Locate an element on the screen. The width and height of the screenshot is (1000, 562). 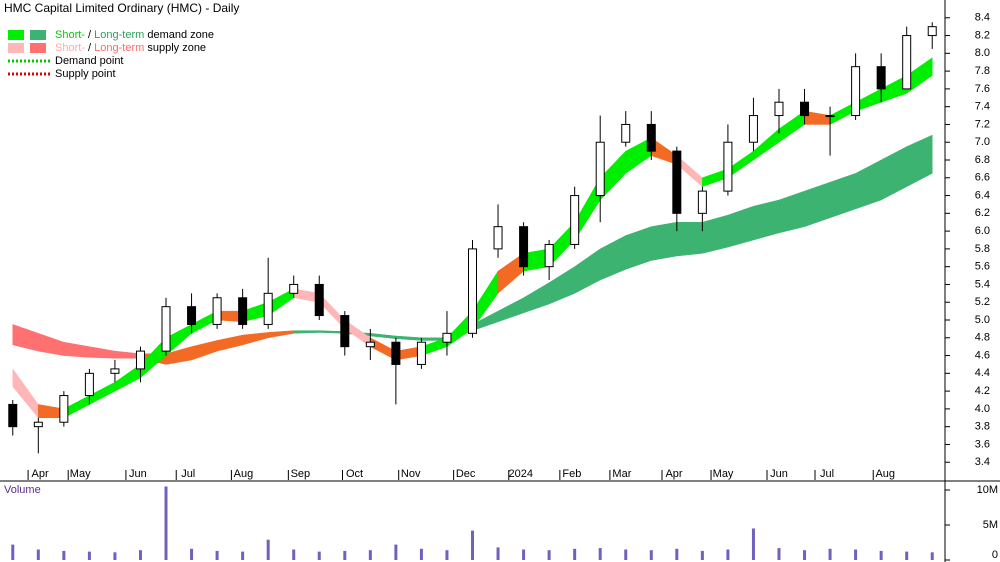
y-tick-label: 4.2 is located at coordinates (982, 391).